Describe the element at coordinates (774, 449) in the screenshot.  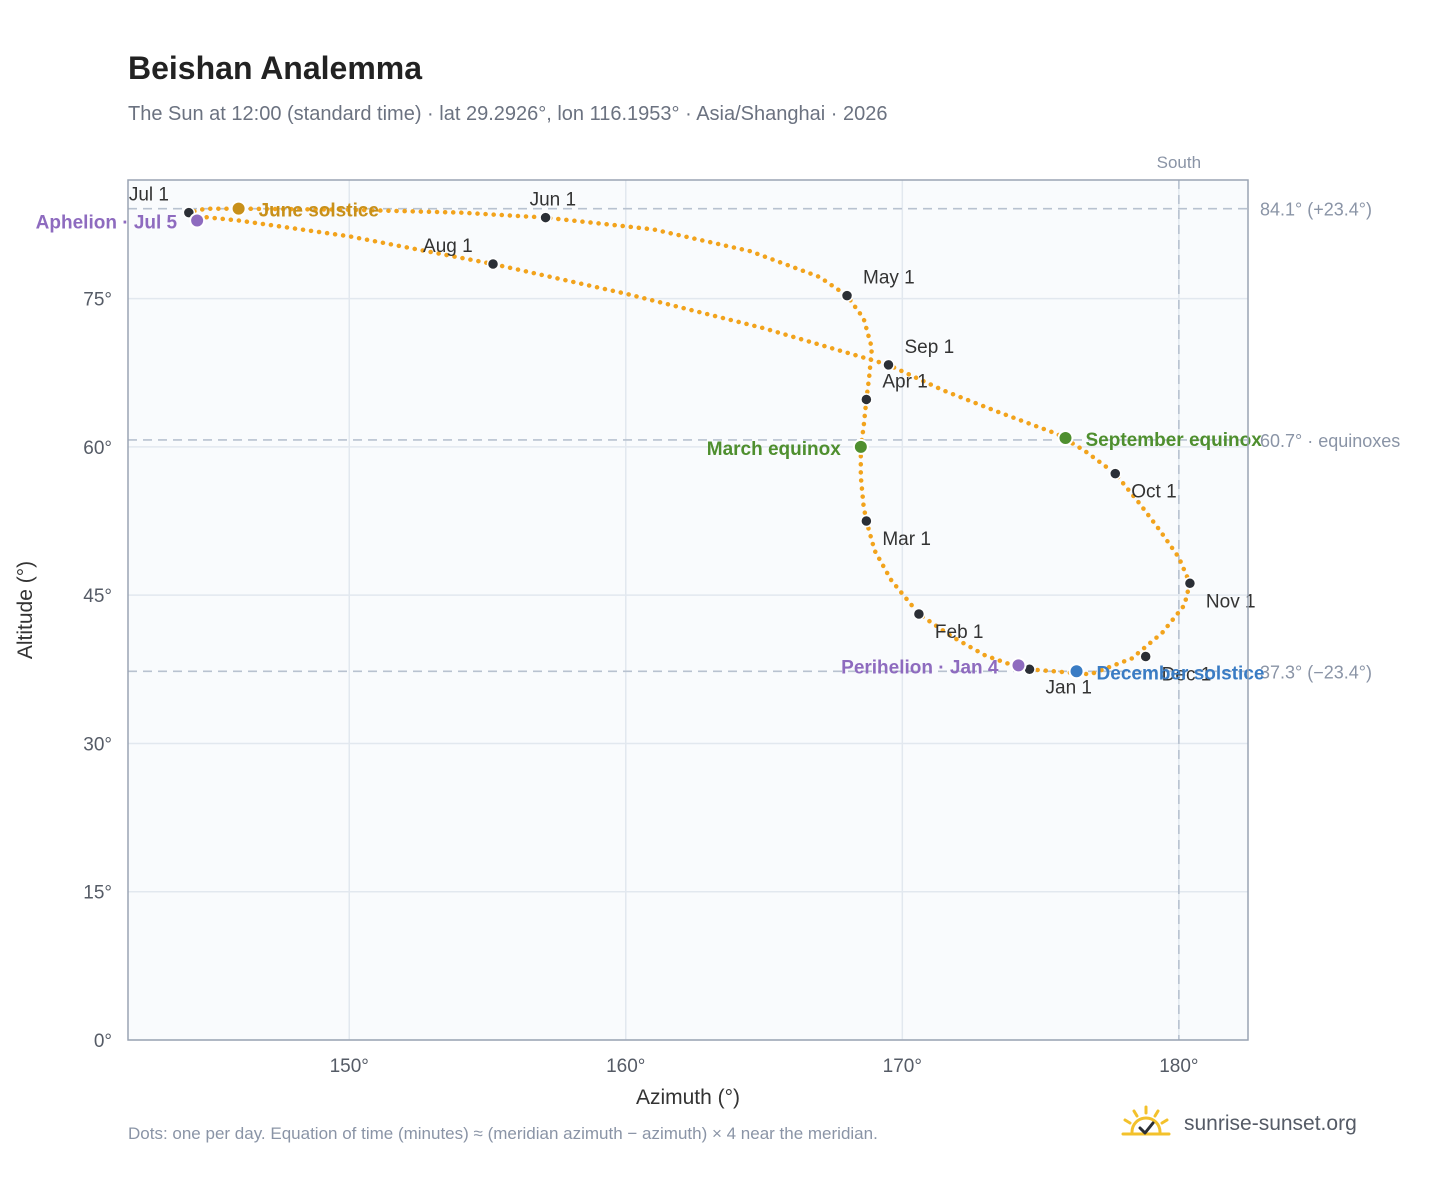
I see `event-label: March equinox` at that location.